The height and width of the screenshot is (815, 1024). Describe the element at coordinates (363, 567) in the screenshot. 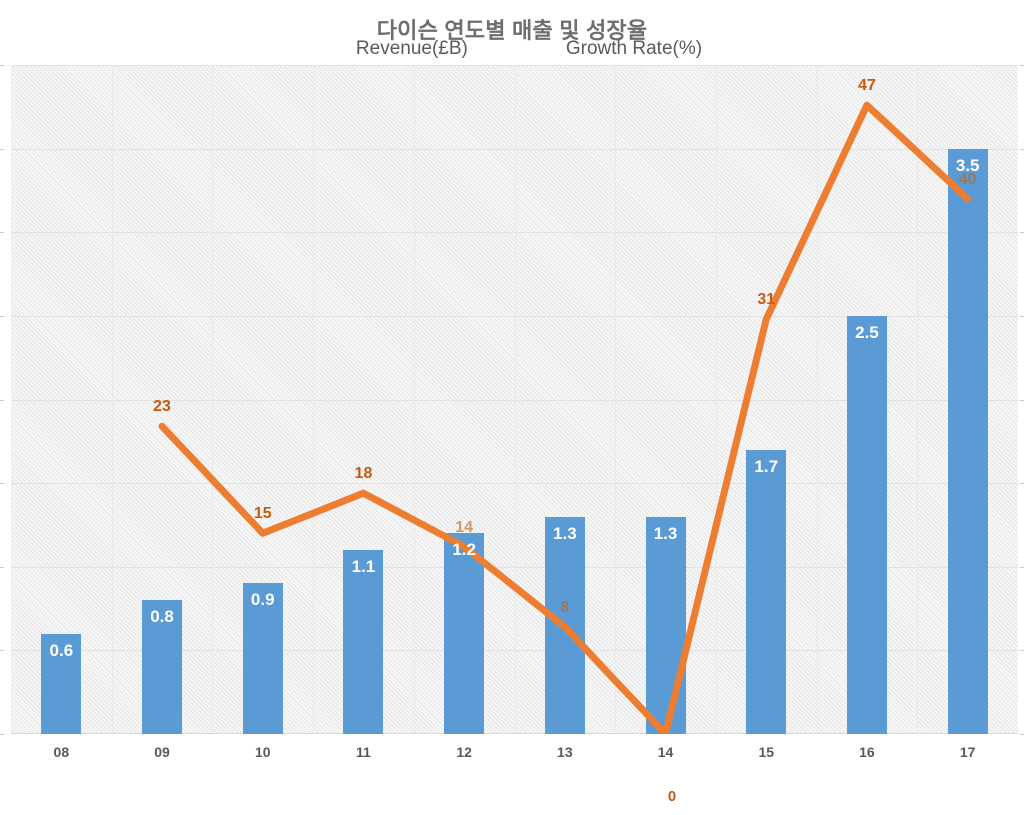

I see `bar-value-label-11: 1.1` at that location.